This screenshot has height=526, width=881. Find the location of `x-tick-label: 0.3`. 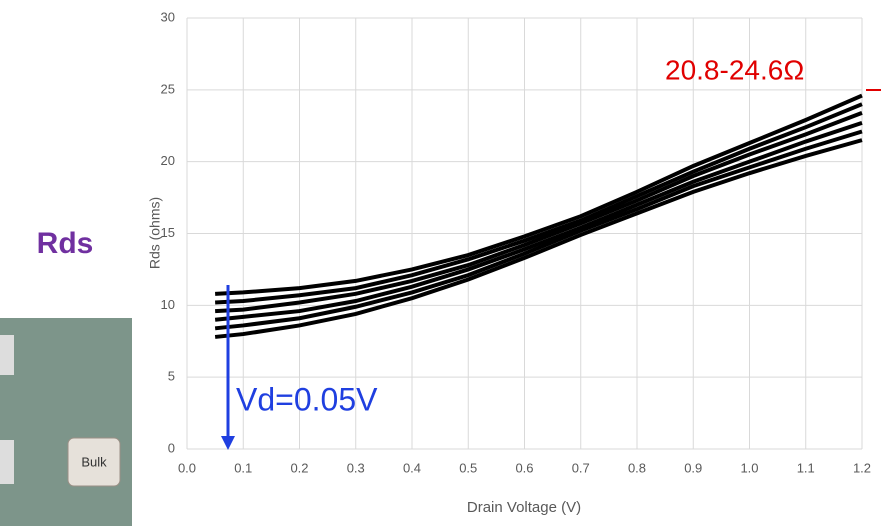

x-tick-label: 0.3 is located at coordinates (356, 467).